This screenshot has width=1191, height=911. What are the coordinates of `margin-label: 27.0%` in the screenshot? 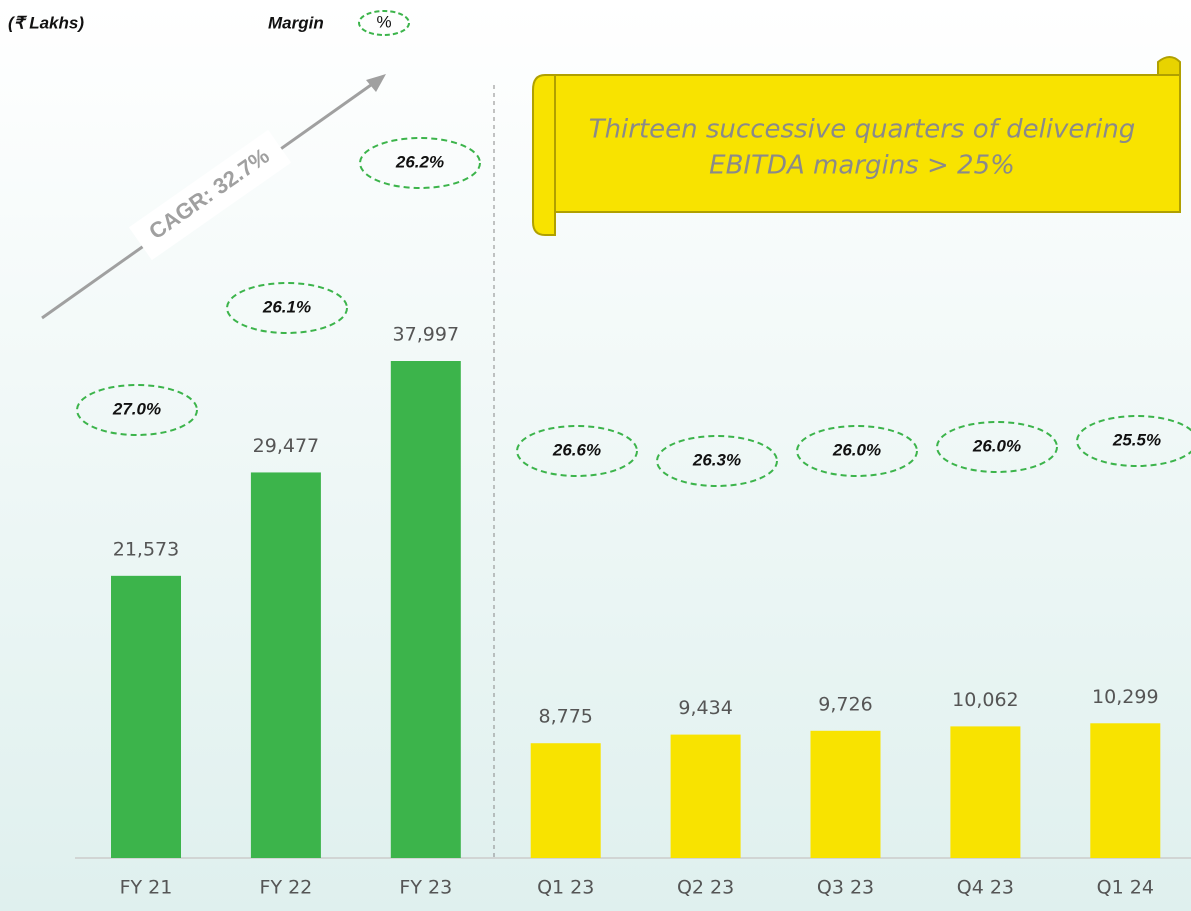 It's located at (136, 408).